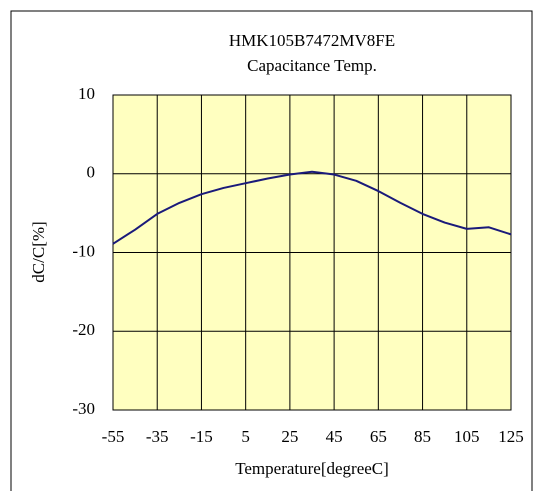 The height and width of the screenshot is (491, 544). I want to click on x-tick-label: 105, so click(467, 436).